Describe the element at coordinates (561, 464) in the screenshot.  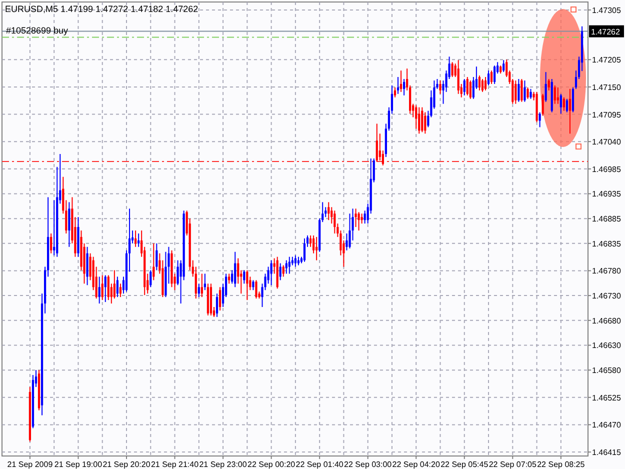
I see `x-tick-label: 22 Sep 08:25` at that location.